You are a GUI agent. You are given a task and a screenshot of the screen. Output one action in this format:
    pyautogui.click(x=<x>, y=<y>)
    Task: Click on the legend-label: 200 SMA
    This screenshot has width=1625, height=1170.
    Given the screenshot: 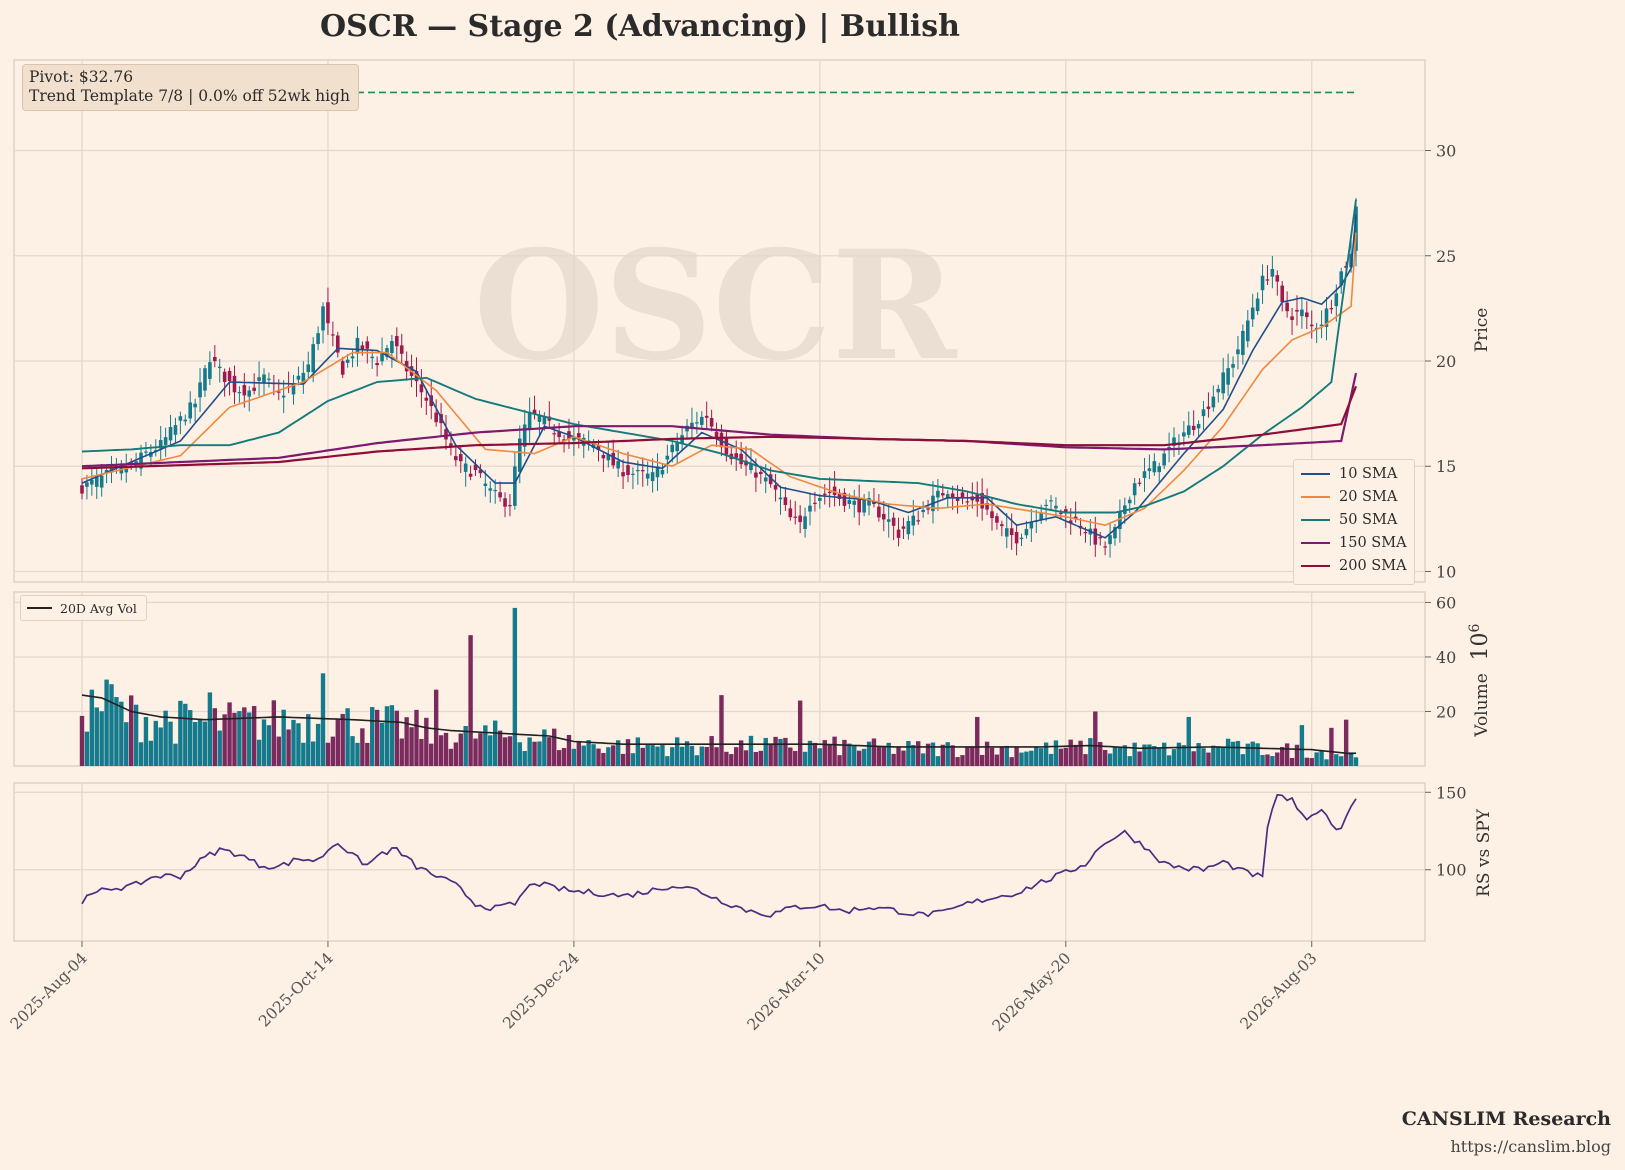 What is the action you would take?
    pyautogui.click(x=1373, y=566)
    